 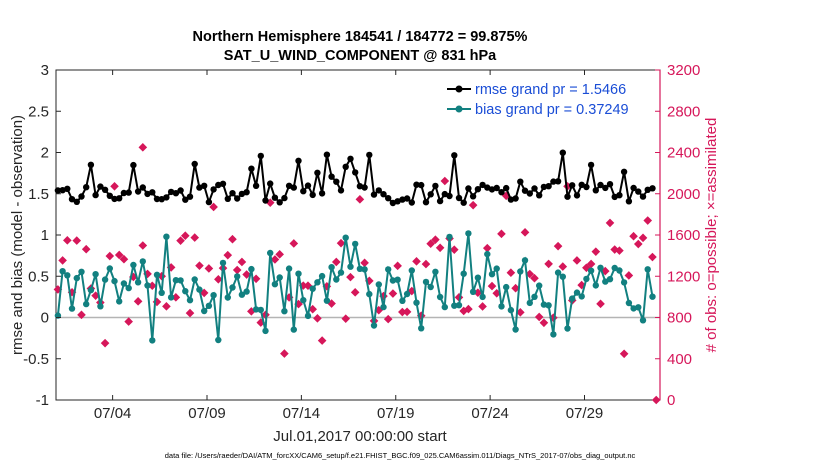 I want to click on y-tick-label: 0, so click(x=45, y=318).